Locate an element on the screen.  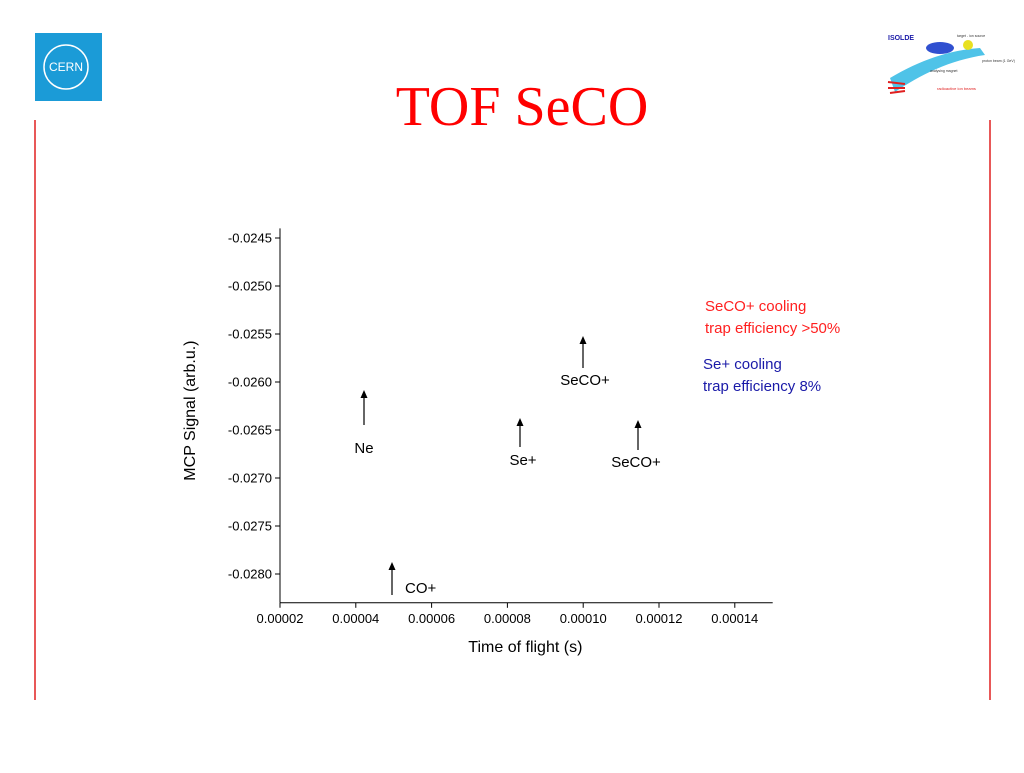
annotation: Se+ is located at coordinates (522, 460).